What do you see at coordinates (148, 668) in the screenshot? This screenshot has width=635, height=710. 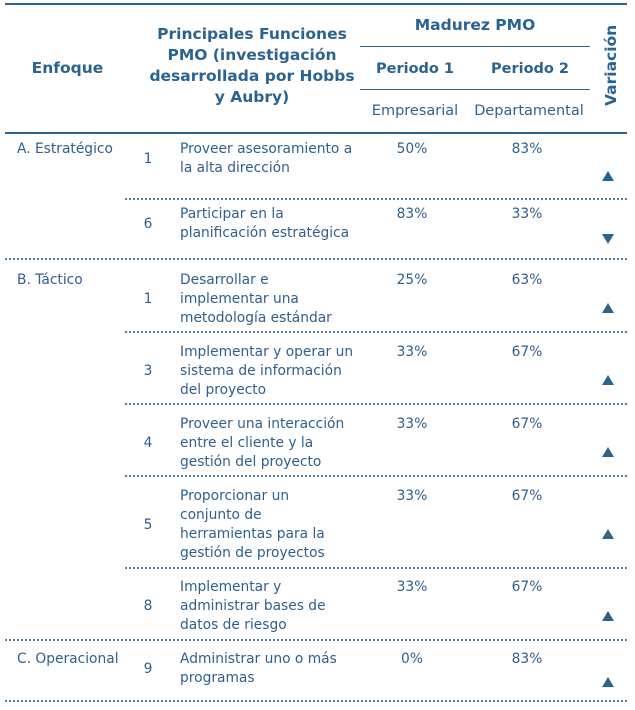 I see `function-number: 9` at bounding box center [148, 668].